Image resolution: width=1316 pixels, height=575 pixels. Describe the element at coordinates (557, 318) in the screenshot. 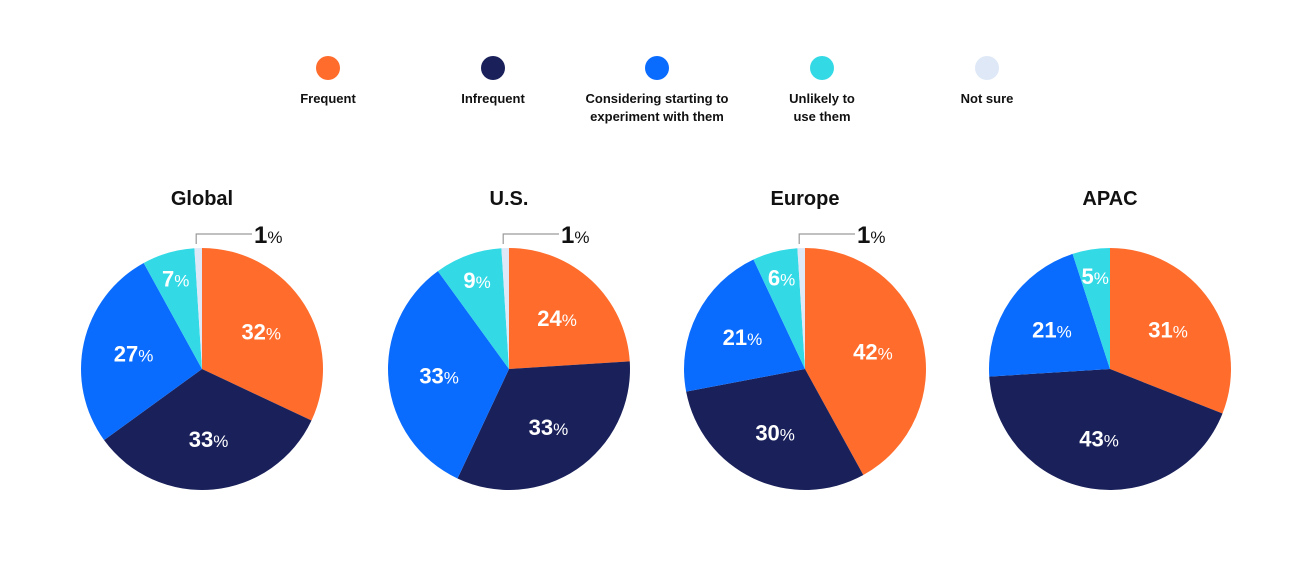

I see `slice-value-label: 24%` at that location.